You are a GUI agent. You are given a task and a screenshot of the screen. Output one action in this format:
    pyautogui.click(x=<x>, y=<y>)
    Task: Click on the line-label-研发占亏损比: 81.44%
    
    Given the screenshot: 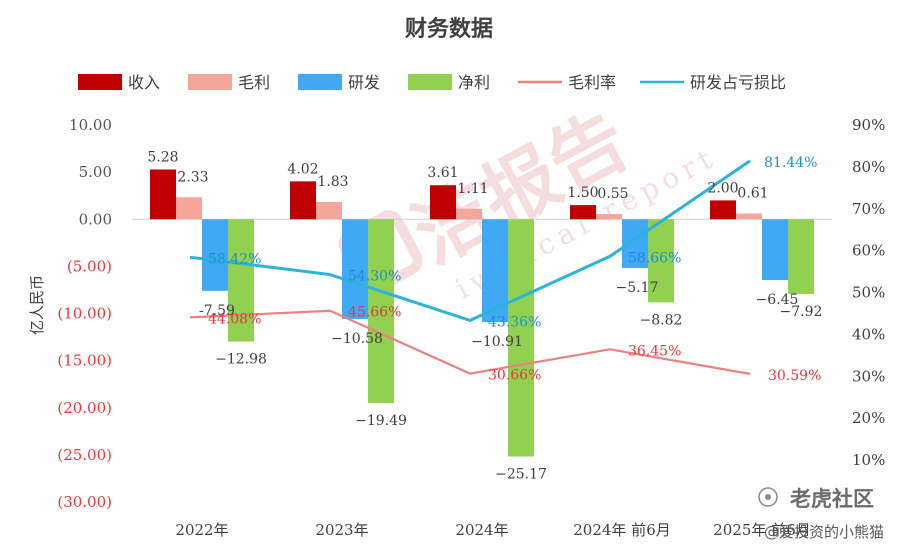 What is the action you would take?
    pyautogui.click(x=790, y=163)
    